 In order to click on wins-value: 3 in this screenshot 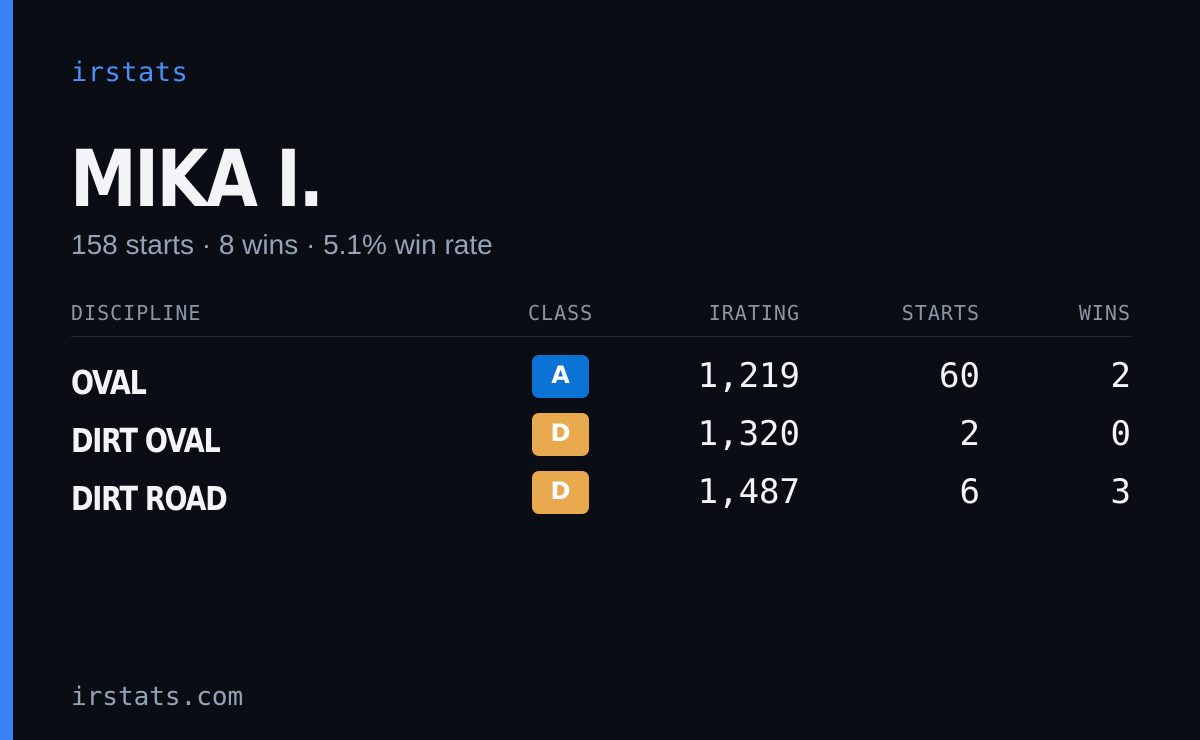, I will do `click(1120, 492)`.